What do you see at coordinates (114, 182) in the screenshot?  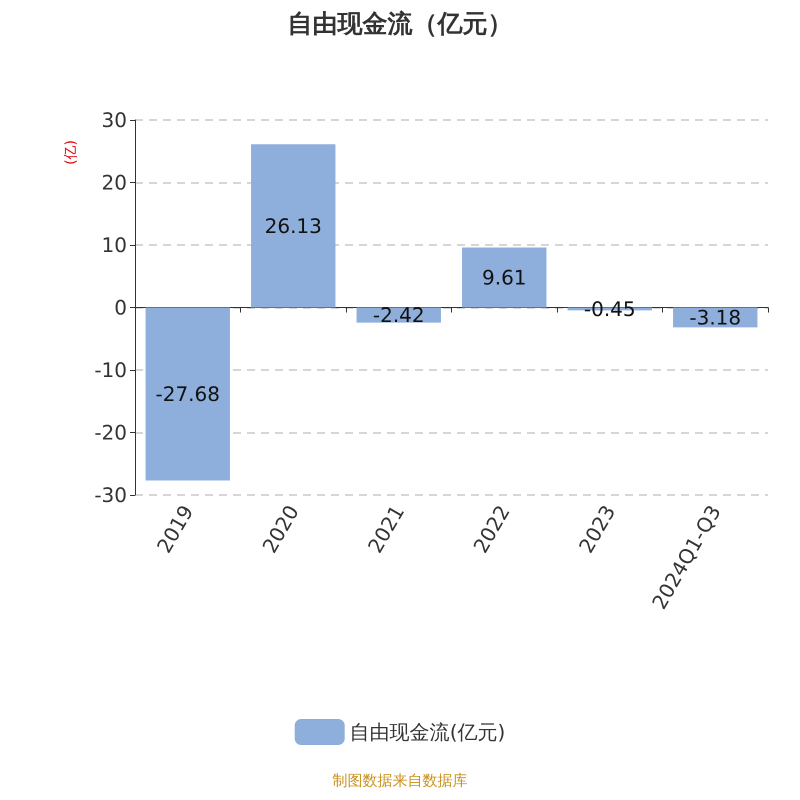 I see `y-tick-label: 20` at bounding box center [114, 182].